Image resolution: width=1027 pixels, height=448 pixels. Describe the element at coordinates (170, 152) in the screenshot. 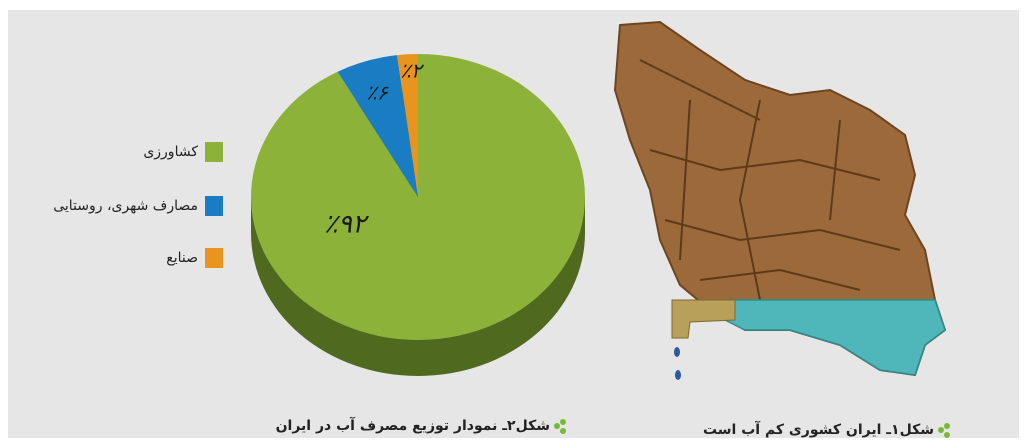

I see `legend-label: کشاورزی` at that location.